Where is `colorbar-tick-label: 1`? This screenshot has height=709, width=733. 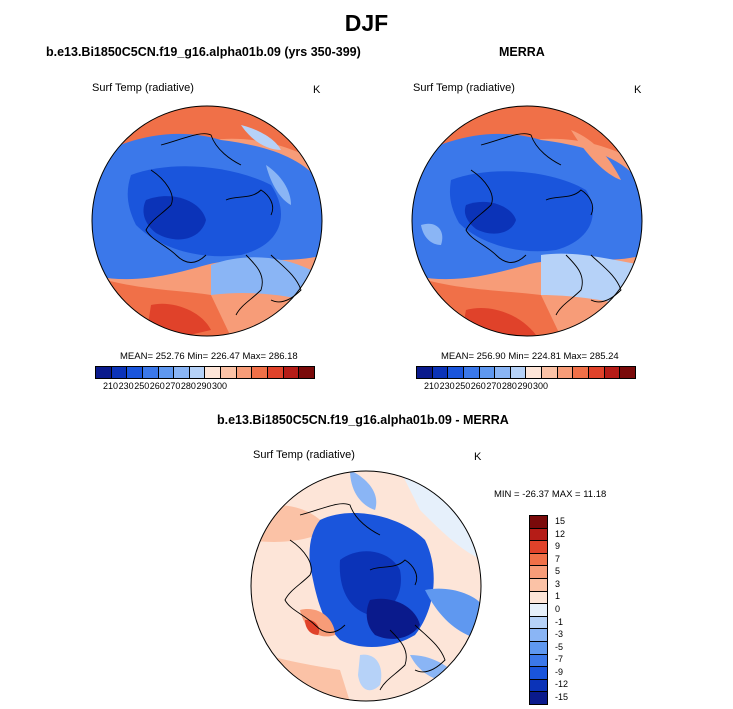
colorbar-tick-label: 1 is located at coordinates (558, 596).